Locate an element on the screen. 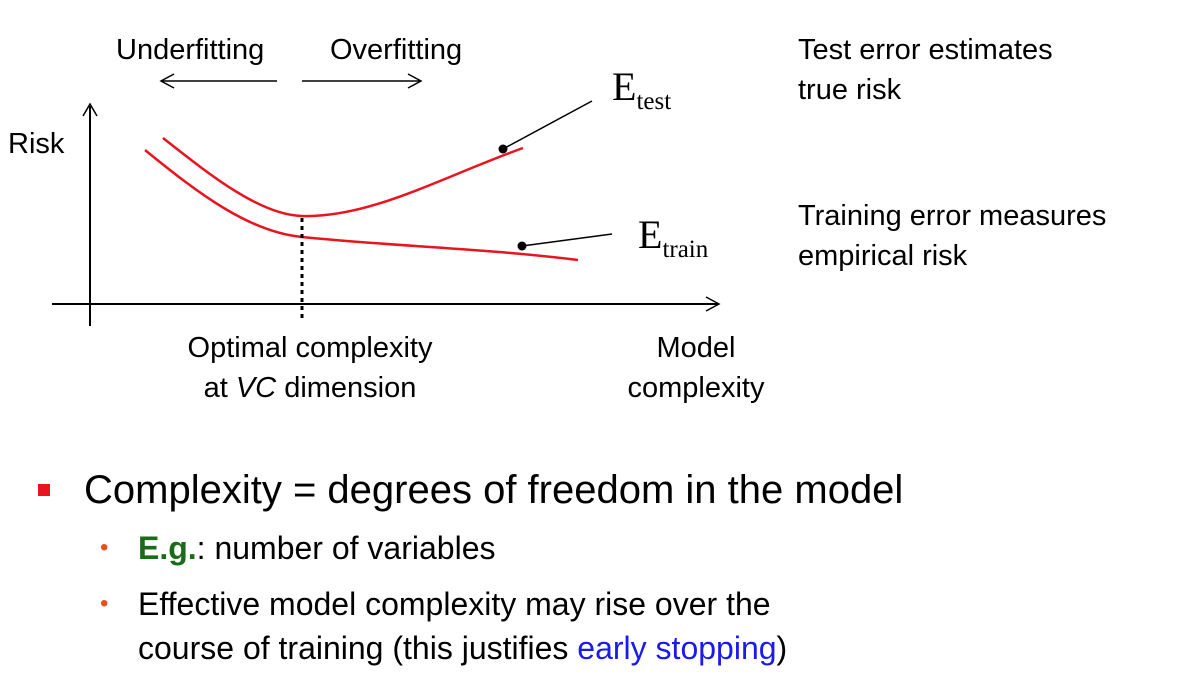  e-train-label: Etrain is located at coordinates (673, 242).